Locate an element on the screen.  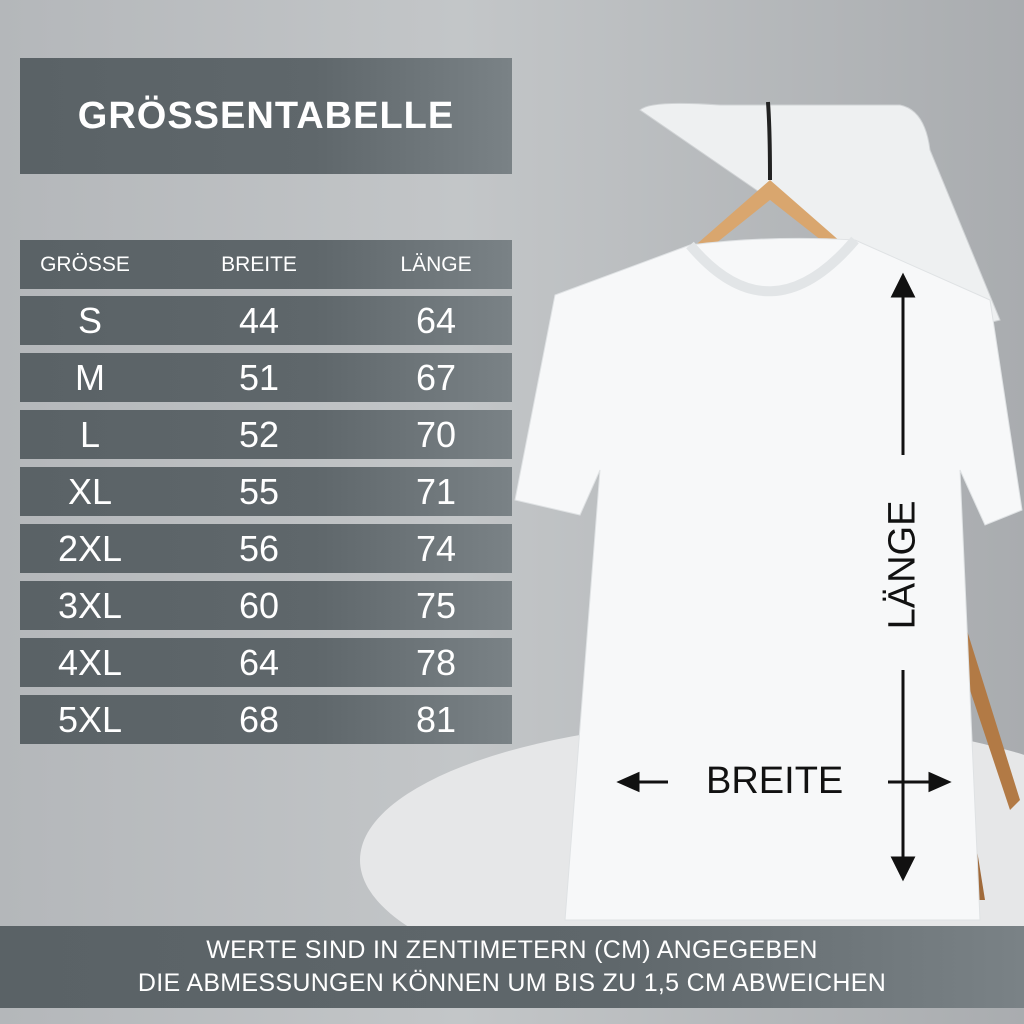
width-arrows is located at coordinates (784, 782).